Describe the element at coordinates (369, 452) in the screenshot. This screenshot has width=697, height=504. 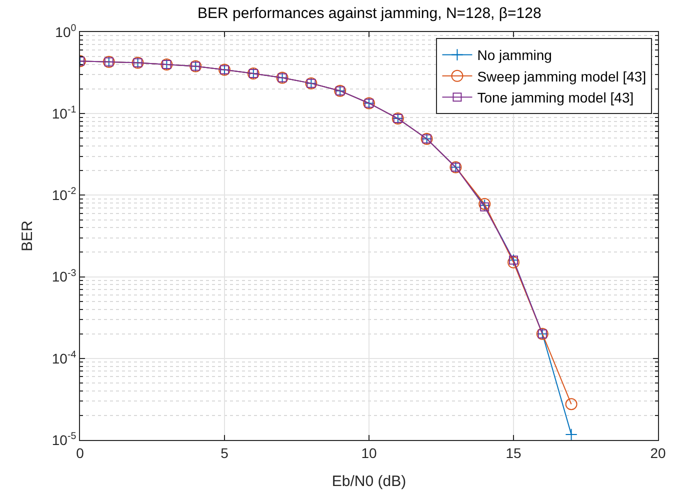
I see `x-tick-label: 10` at that location.